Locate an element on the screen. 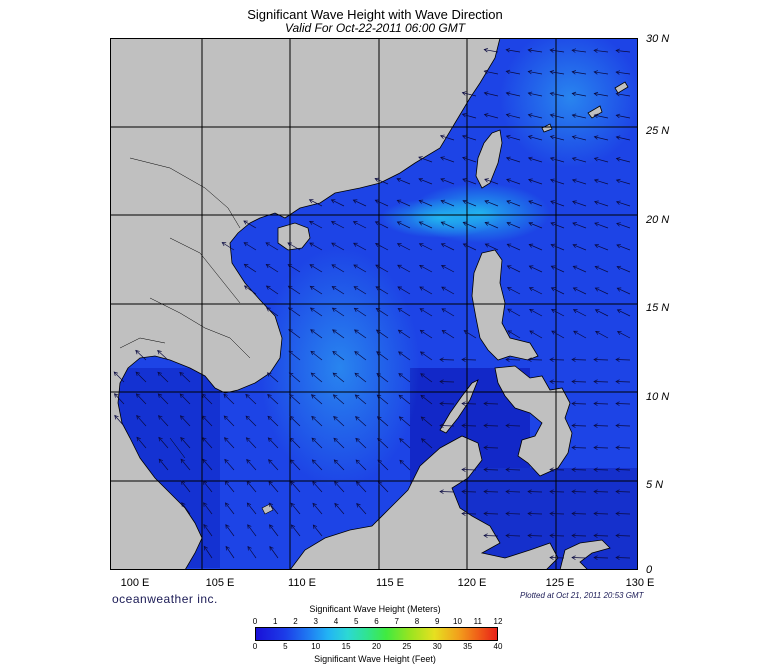  colorbar-meters-tick: 2 is located at coordinates (295, 621).